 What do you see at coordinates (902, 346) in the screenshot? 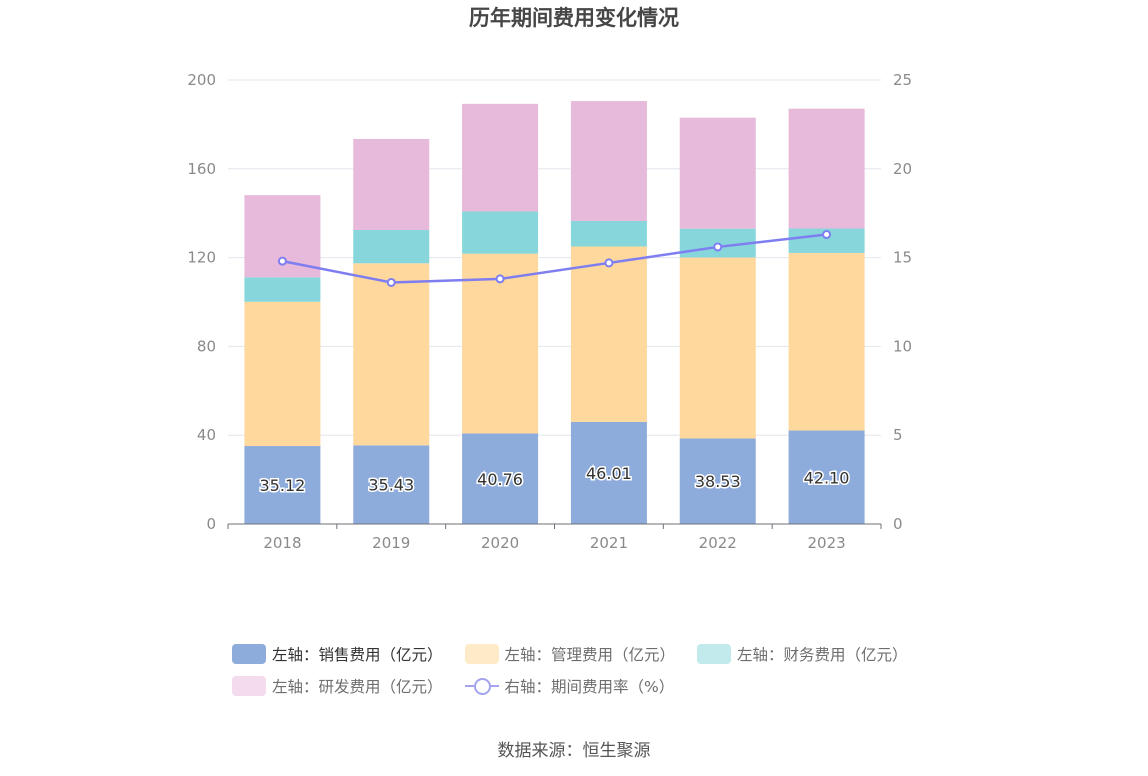
I see `right-axis-tick-label: 10` at bounding box center [902, 346].